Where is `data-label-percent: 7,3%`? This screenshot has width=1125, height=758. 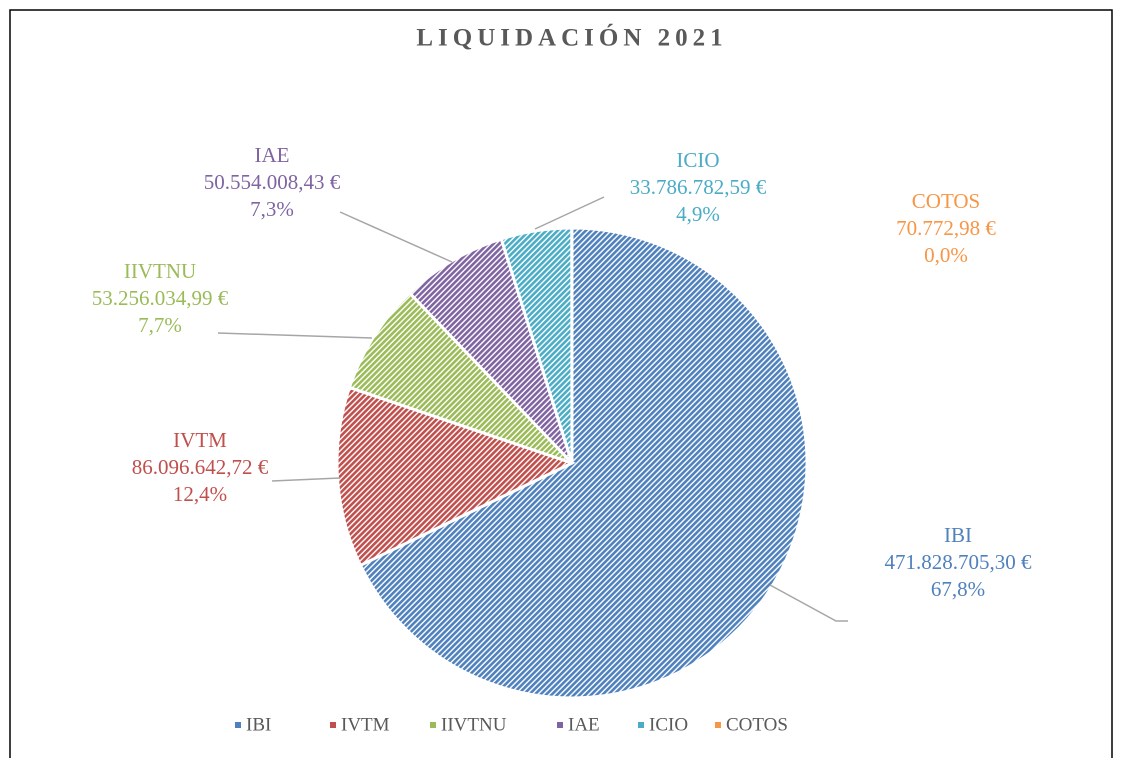 data-label-percent: 7,3% is located at coordinates (272, 209).